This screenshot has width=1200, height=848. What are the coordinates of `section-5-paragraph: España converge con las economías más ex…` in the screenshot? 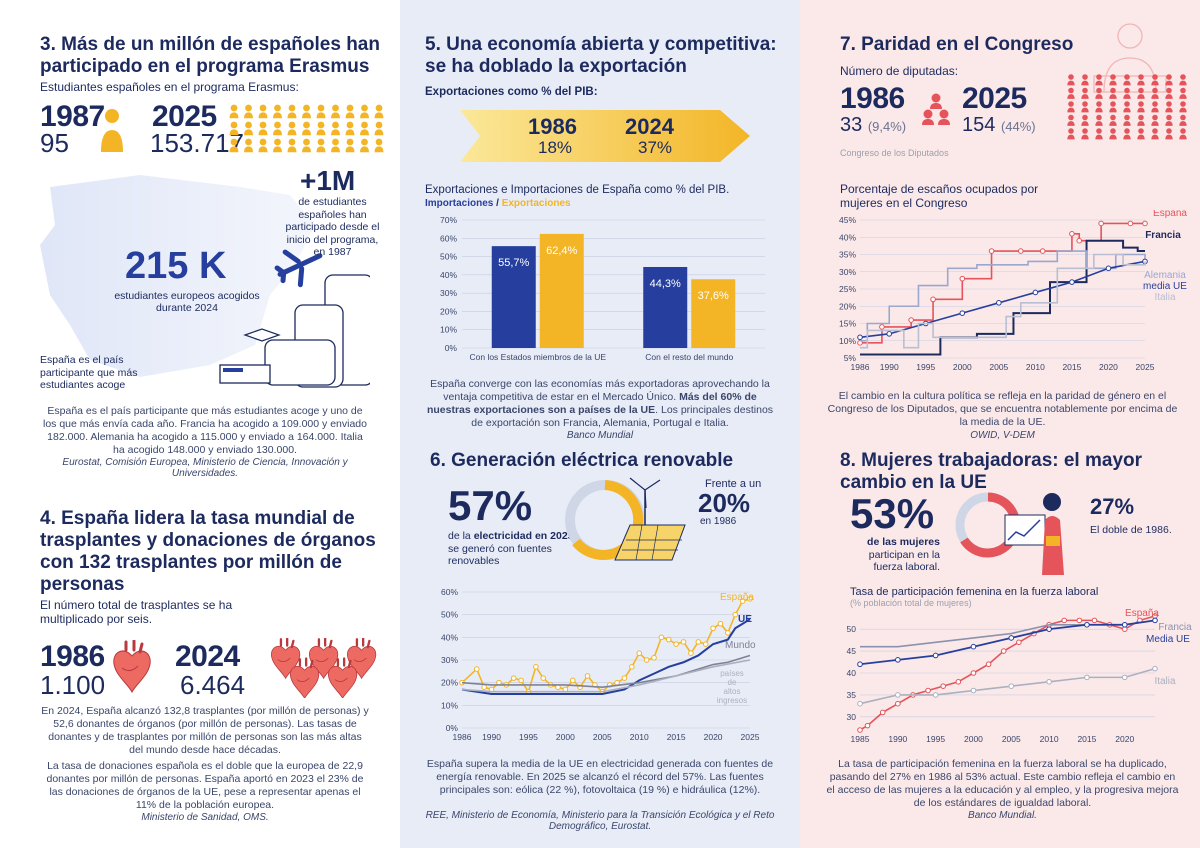 It's located at (600, 404).